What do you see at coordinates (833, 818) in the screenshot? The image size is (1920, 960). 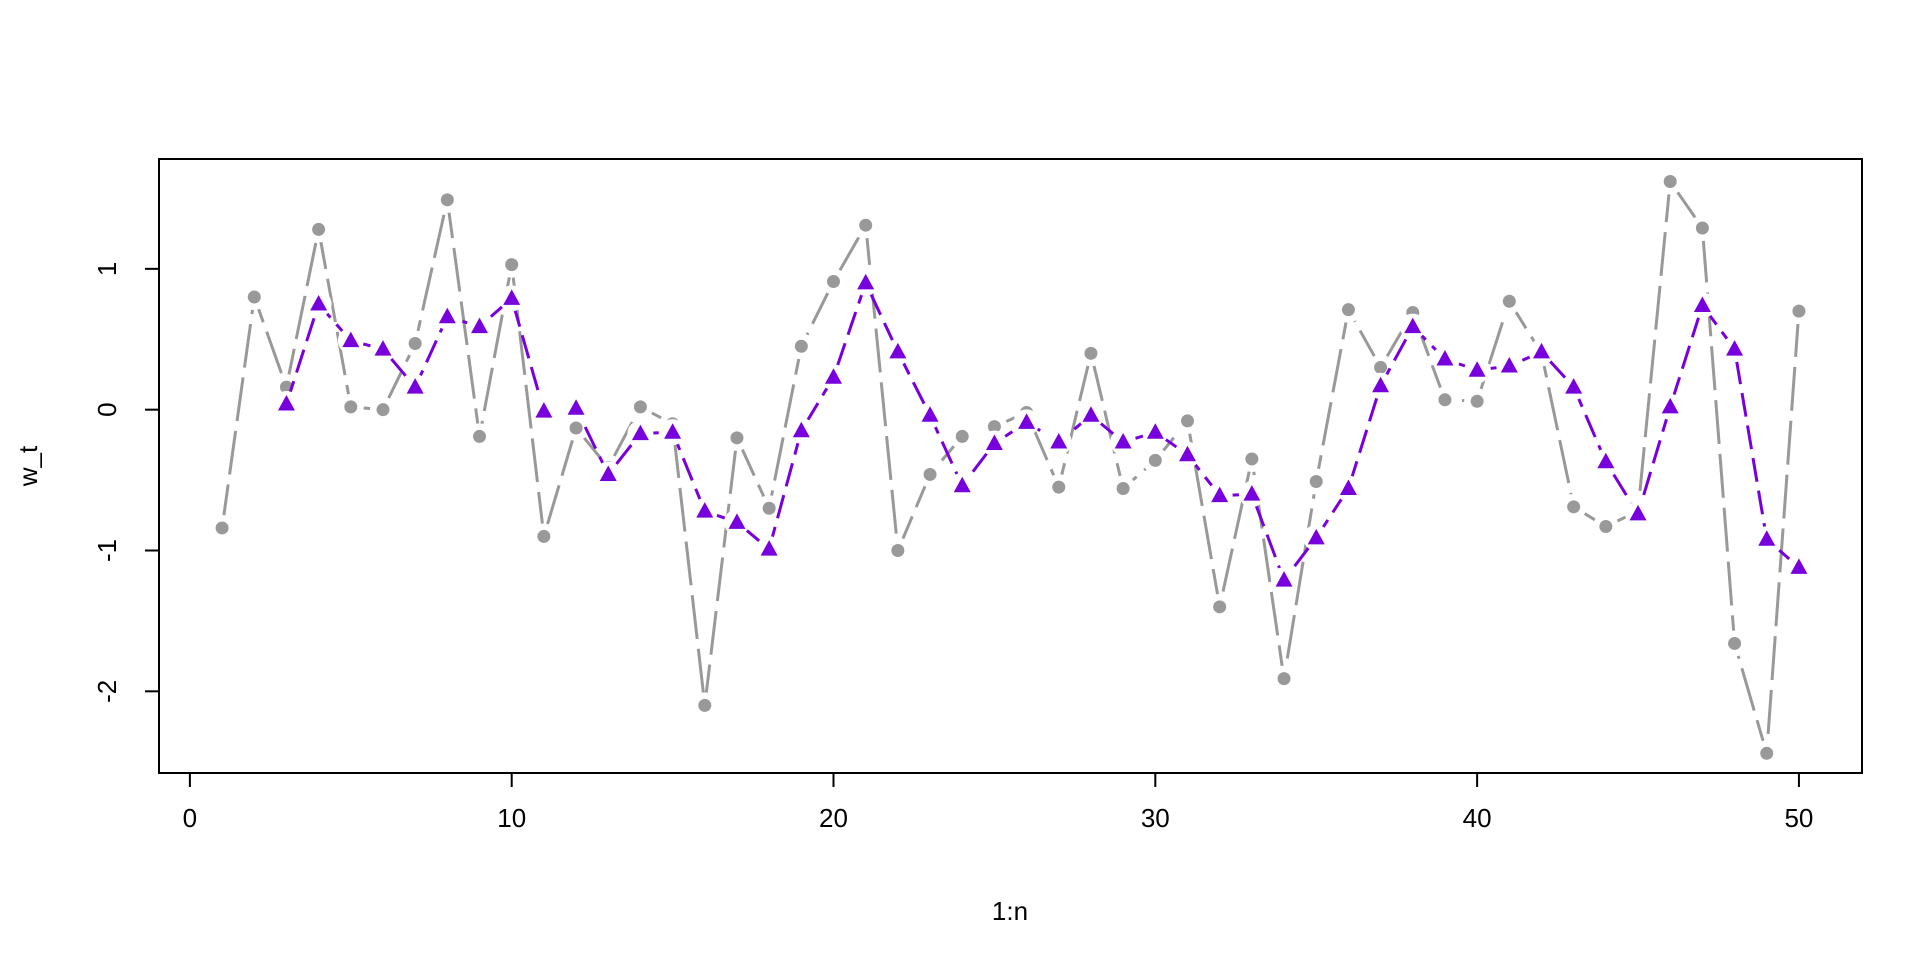 I see `x-tick-label: 20` at bounding box center [833, 818].